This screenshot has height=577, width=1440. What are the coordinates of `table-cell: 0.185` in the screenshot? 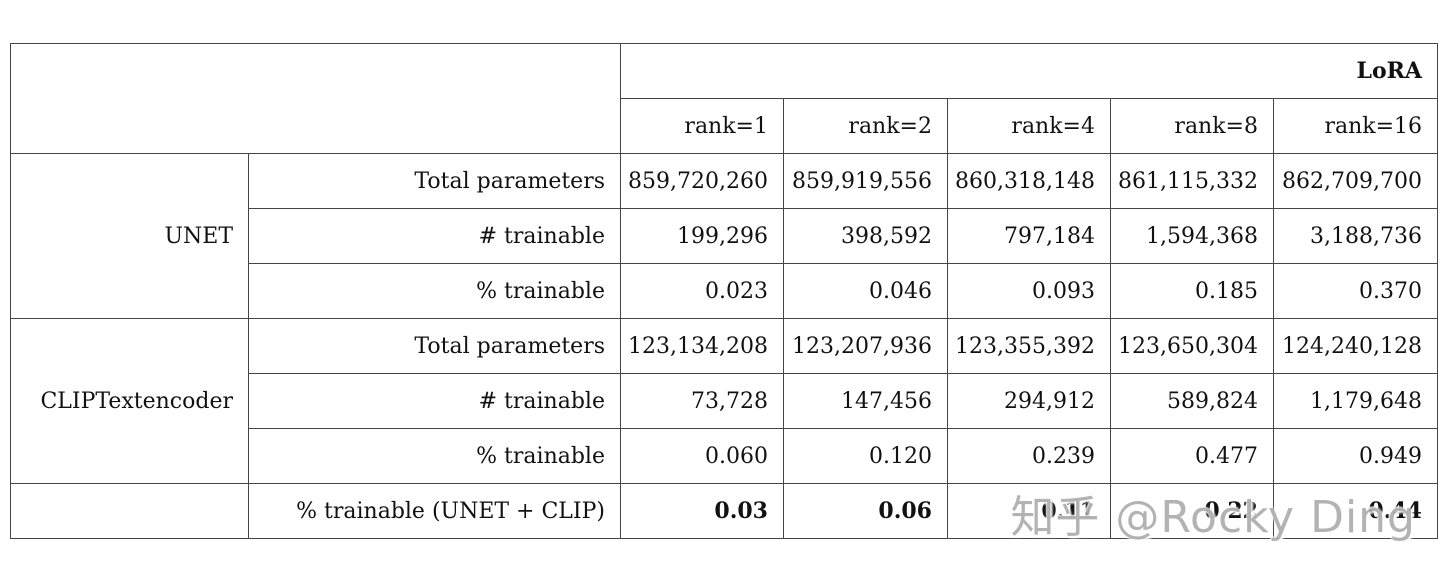 It's located at (1192, 291).